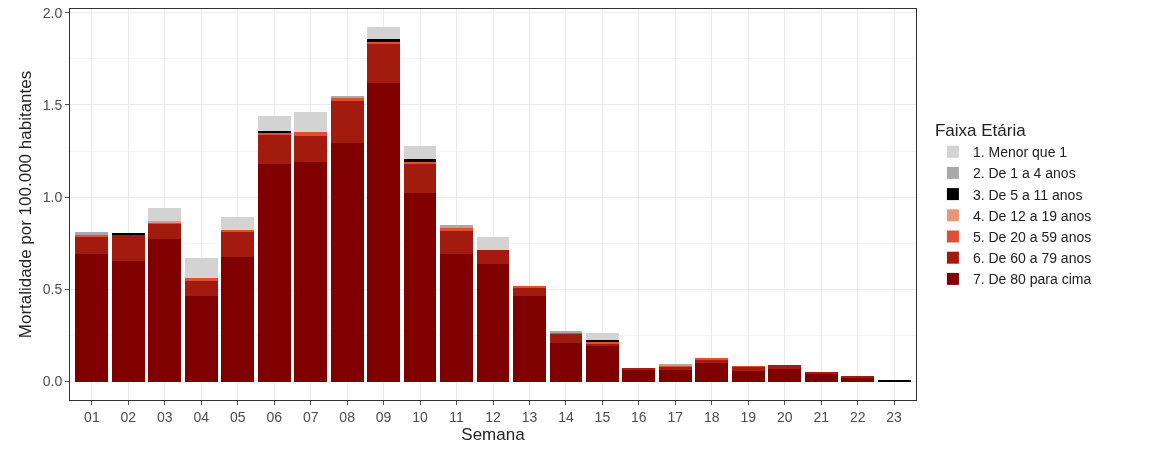  I want to click on x-tick-label: 21, so click(821, 416).